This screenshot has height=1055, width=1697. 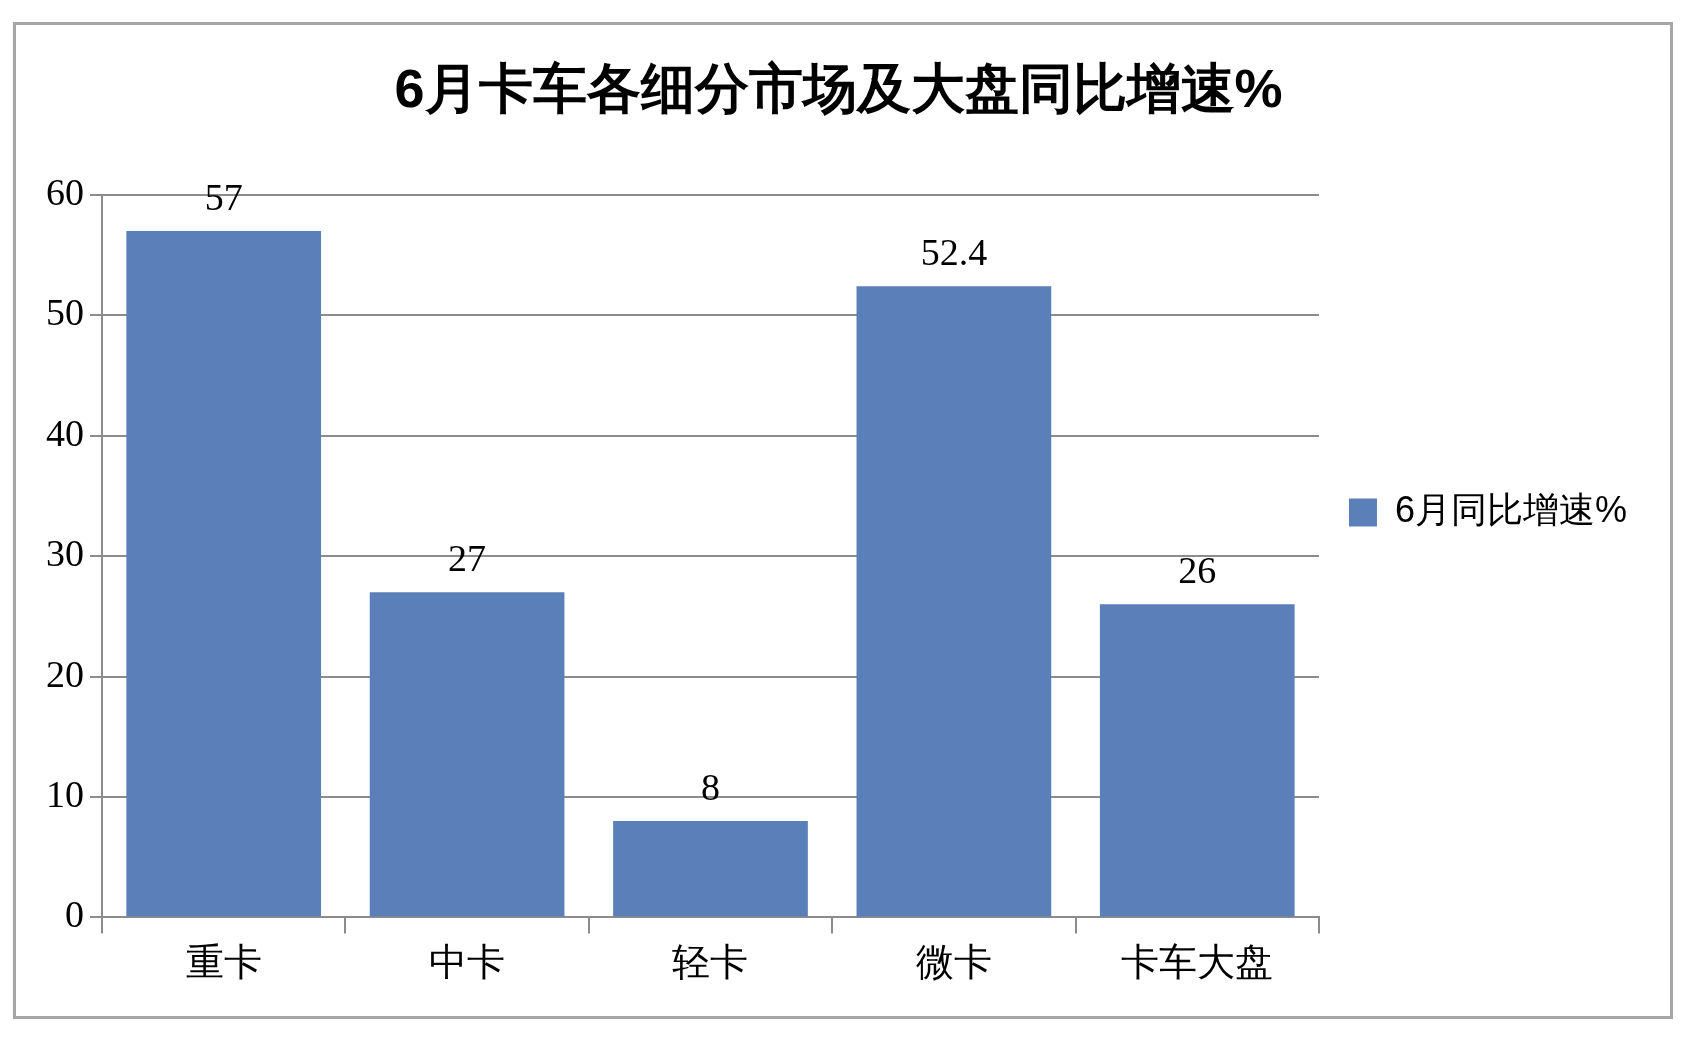 I want to click on y-tick-label: 0, so click(x=74, y=914).